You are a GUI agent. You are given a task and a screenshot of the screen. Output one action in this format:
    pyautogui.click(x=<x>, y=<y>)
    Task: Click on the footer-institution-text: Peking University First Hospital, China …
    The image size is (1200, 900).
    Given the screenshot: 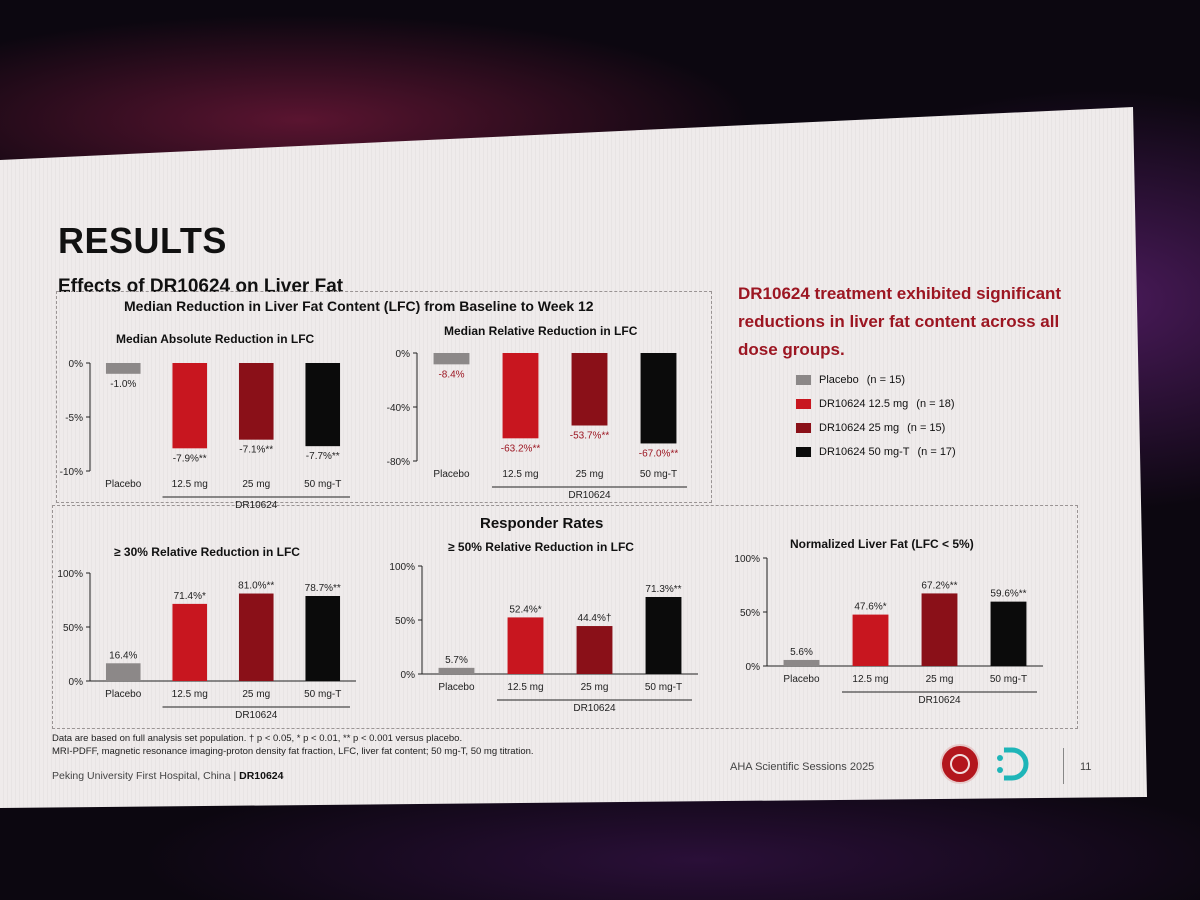 What is the action you would take?
    pyautogui.click(x=146, y=776)
    